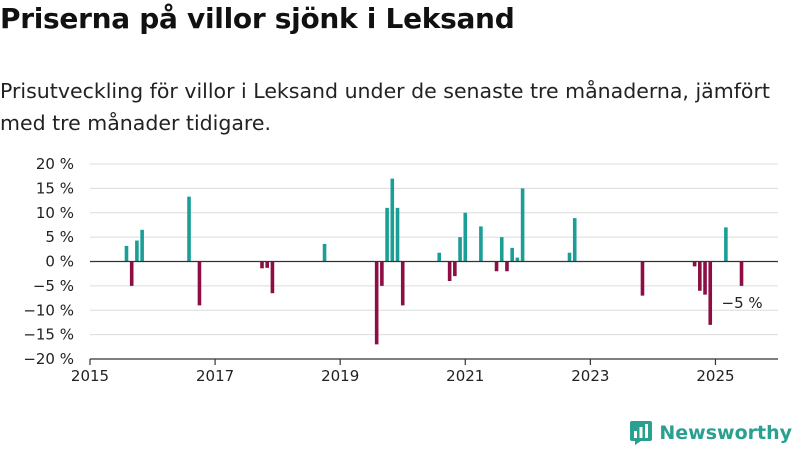 This screenshot has height=450, width=800. Describe the element at coordinates (48, 310) in the screenshot. I see `y-tick-label: −10 %` at that location.